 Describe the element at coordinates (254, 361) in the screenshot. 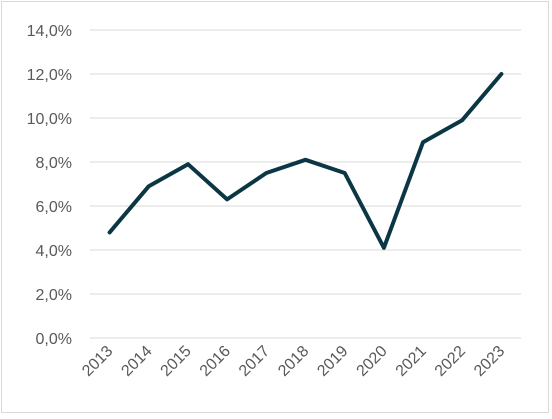

I see `x-tick-label: 2017` at that location.